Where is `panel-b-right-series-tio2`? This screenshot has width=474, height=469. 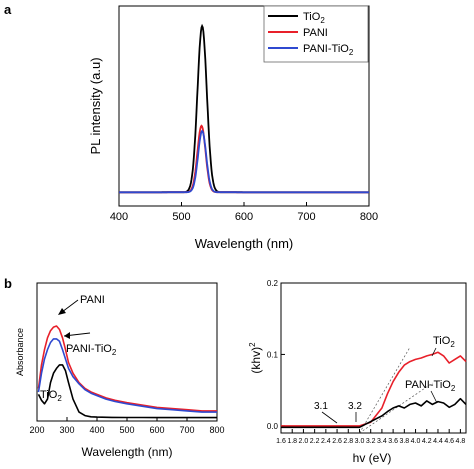
panel-b-right-series-tio2 is located at coordinates (374, 389).